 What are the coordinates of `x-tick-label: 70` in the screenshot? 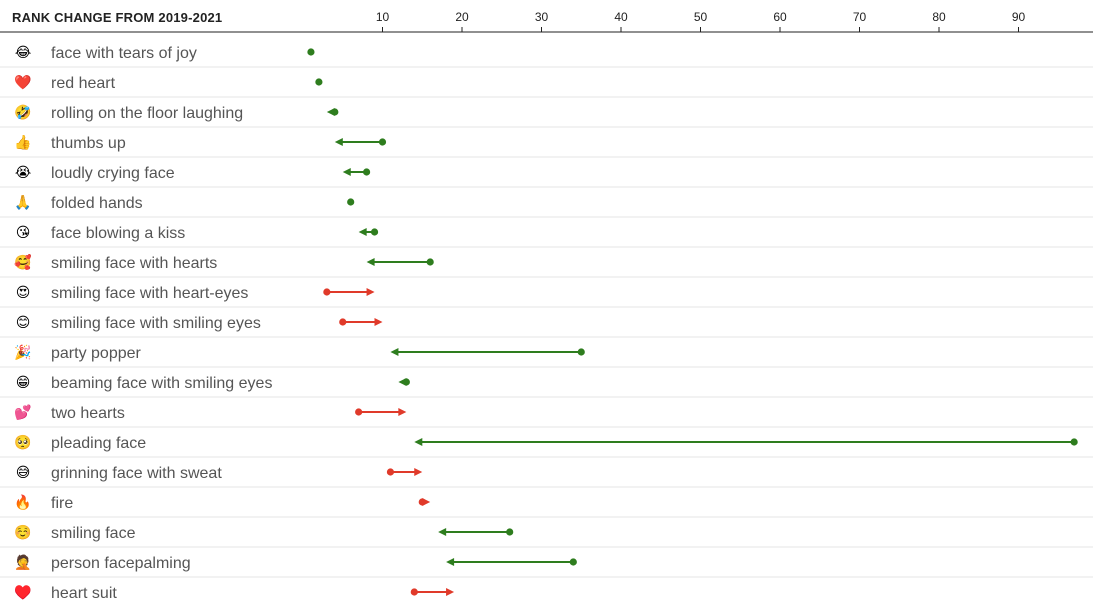 It's located at (860, 17).